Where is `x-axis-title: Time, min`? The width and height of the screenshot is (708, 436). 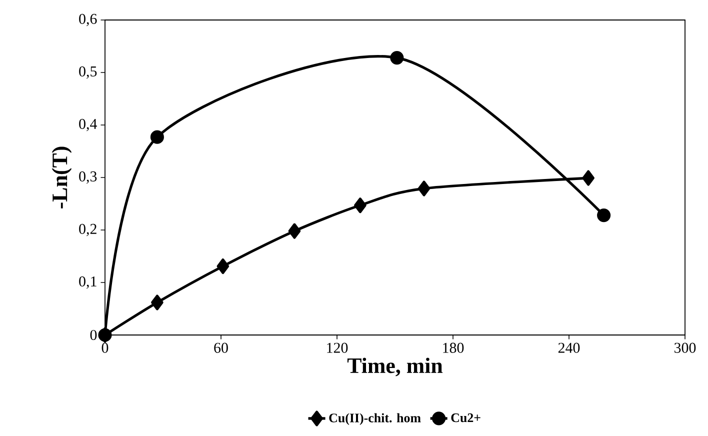
x-axis-title: Time, min is located at coordinates (395, 367).